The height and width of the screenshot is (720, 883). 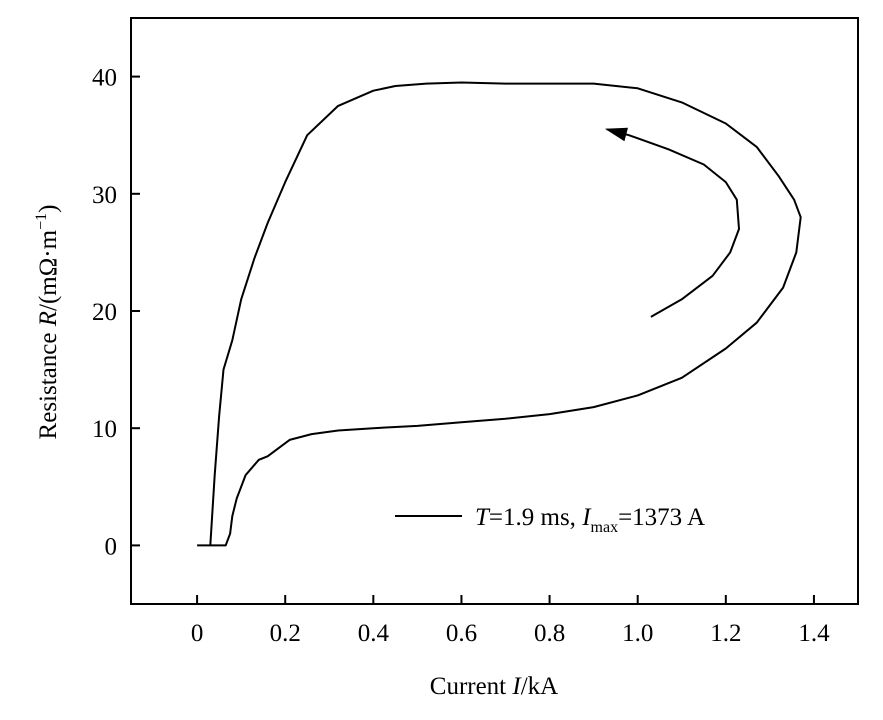 I want to click on y-tick-label: 40, so click(x=104, y=78).